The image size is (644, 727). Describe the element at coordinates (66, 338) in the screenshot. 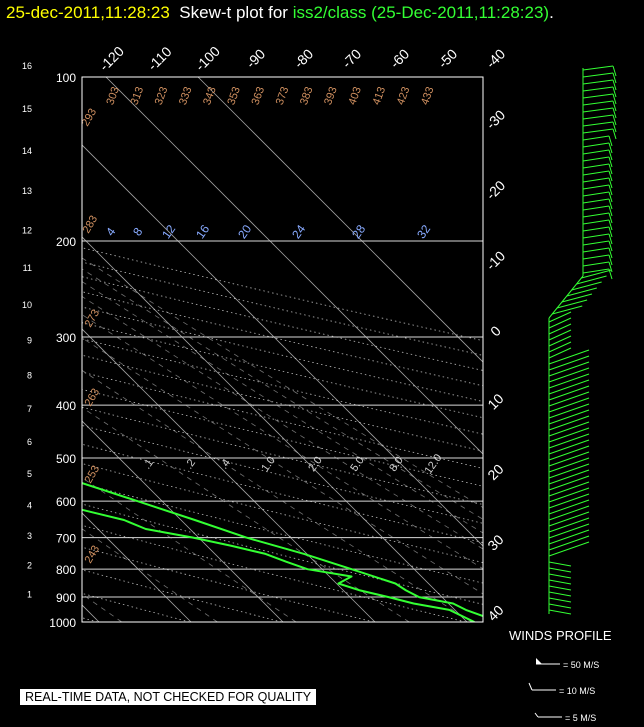

I see `pressure-tick-label: 300` at that location.